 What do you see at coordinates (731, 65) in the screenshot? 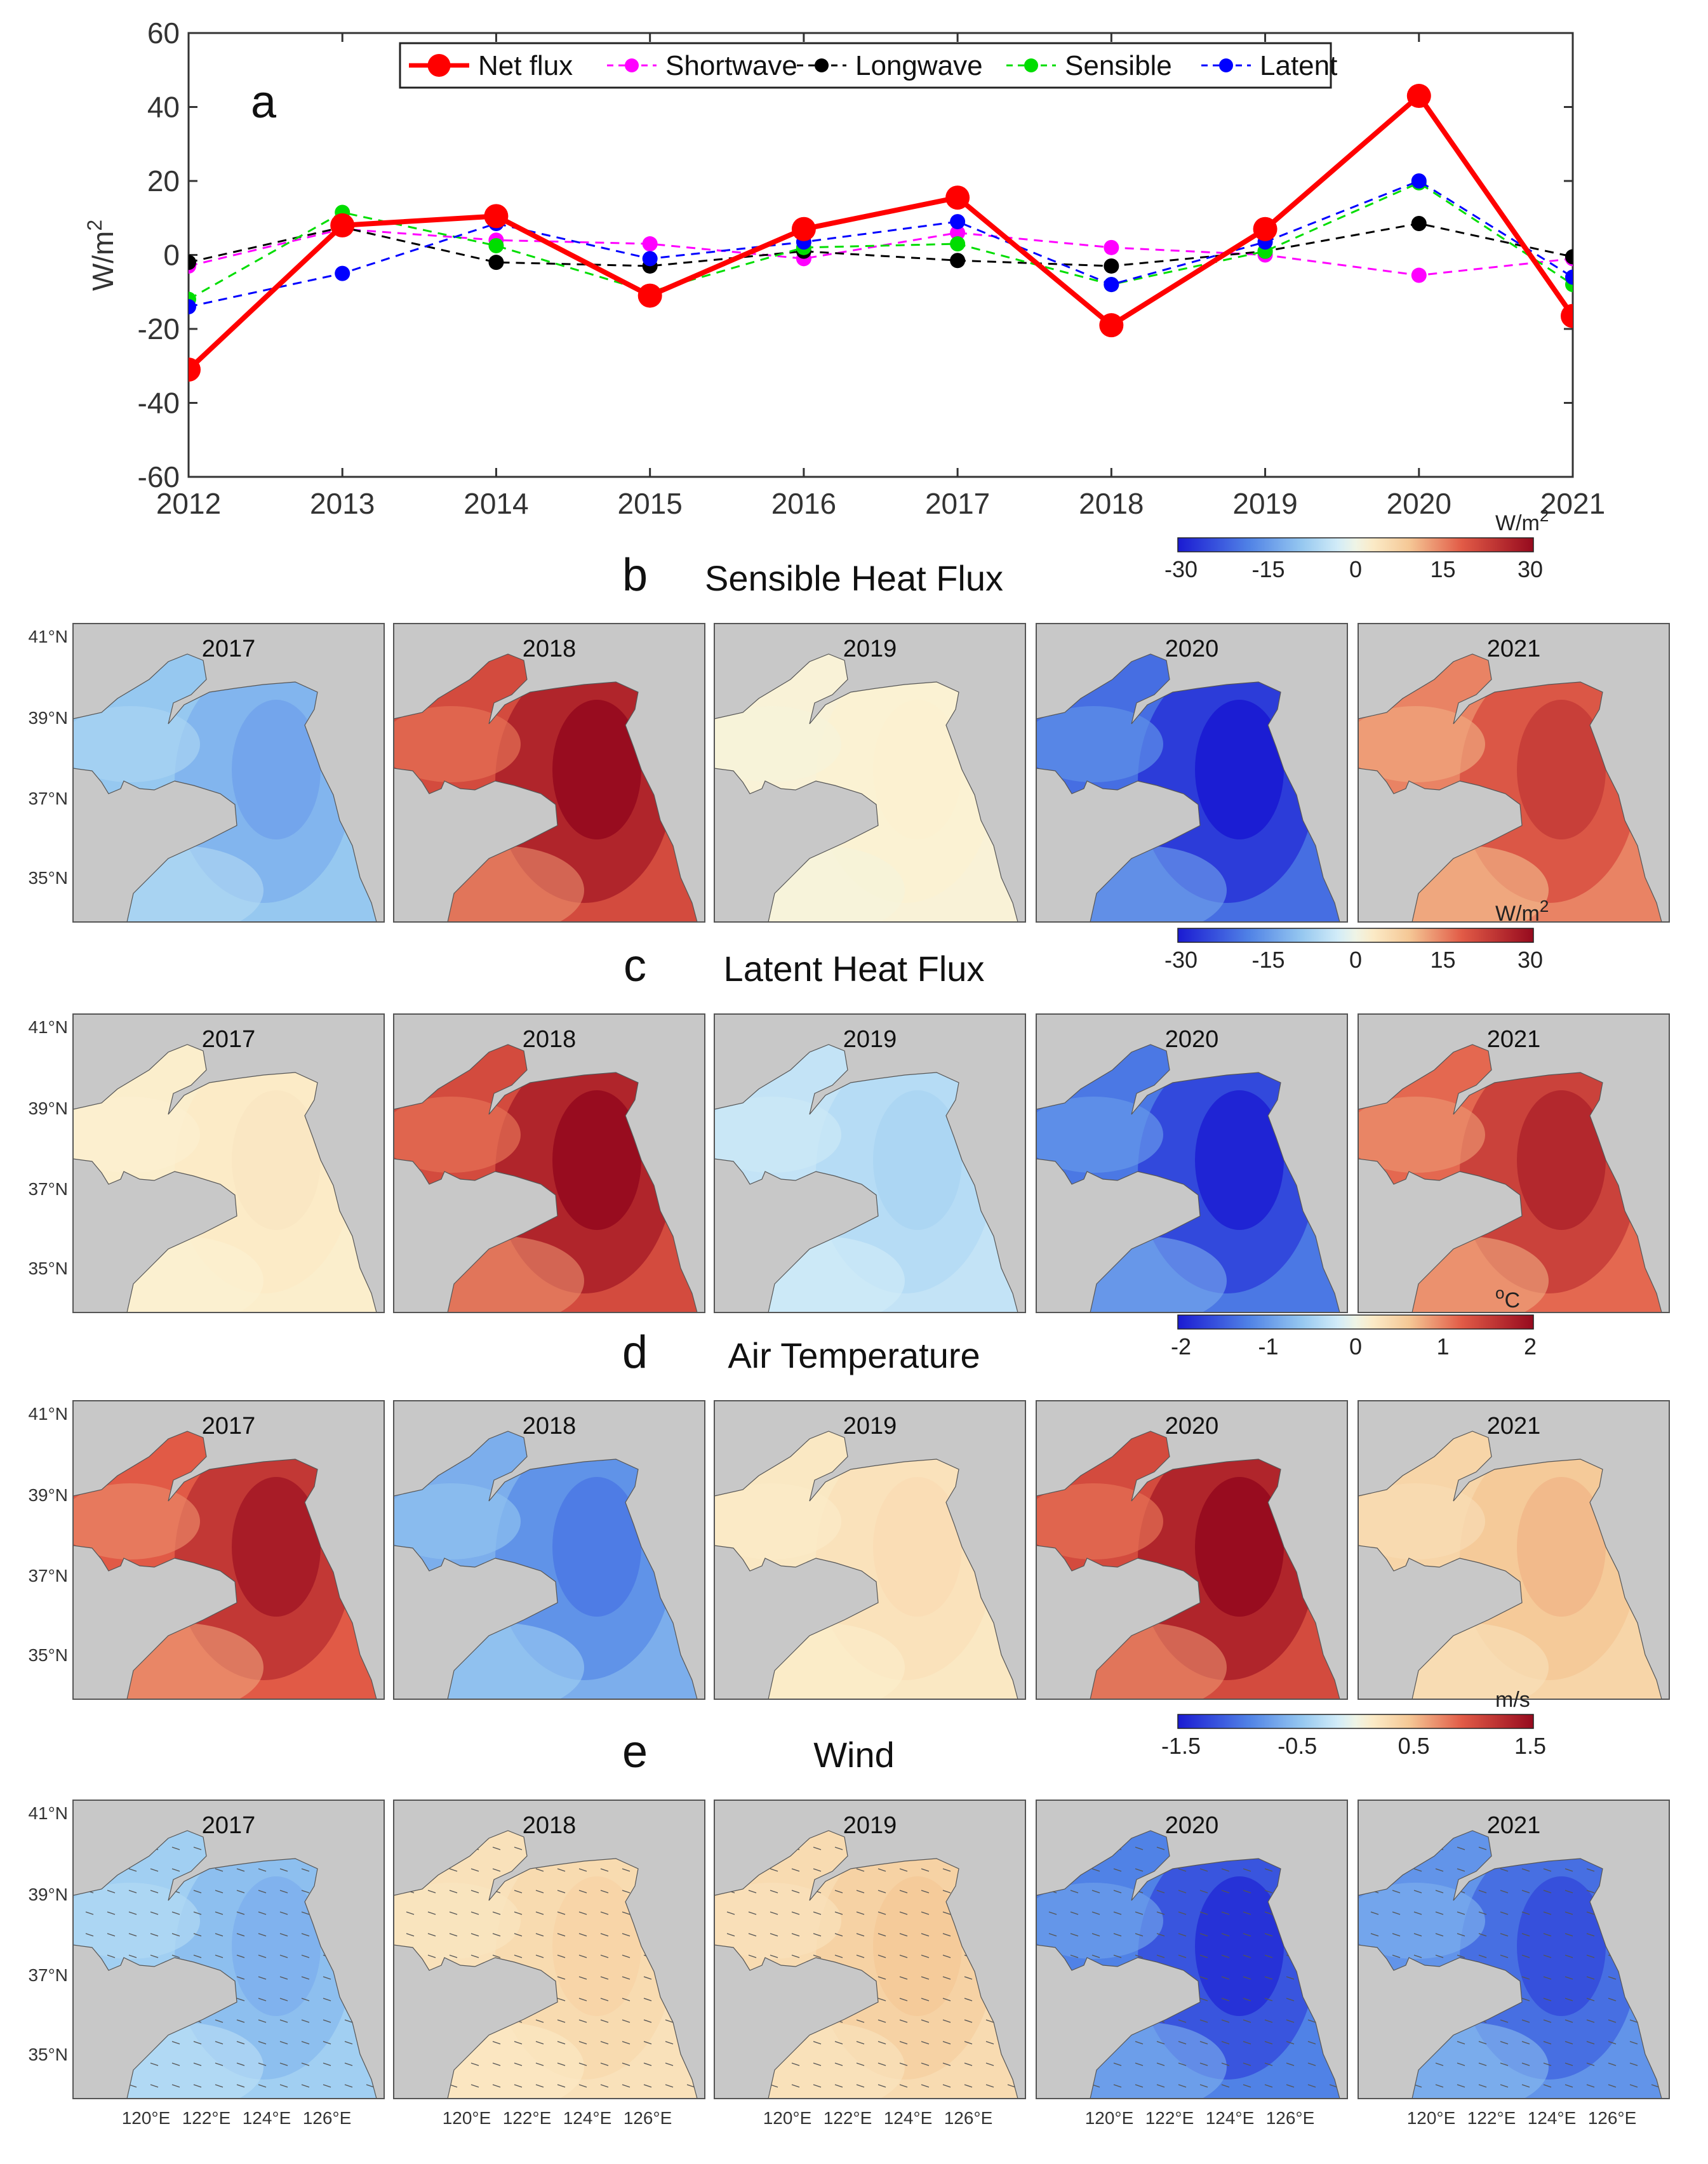
I see `legend-label: Shortwave` at bounding box center [731, 65].